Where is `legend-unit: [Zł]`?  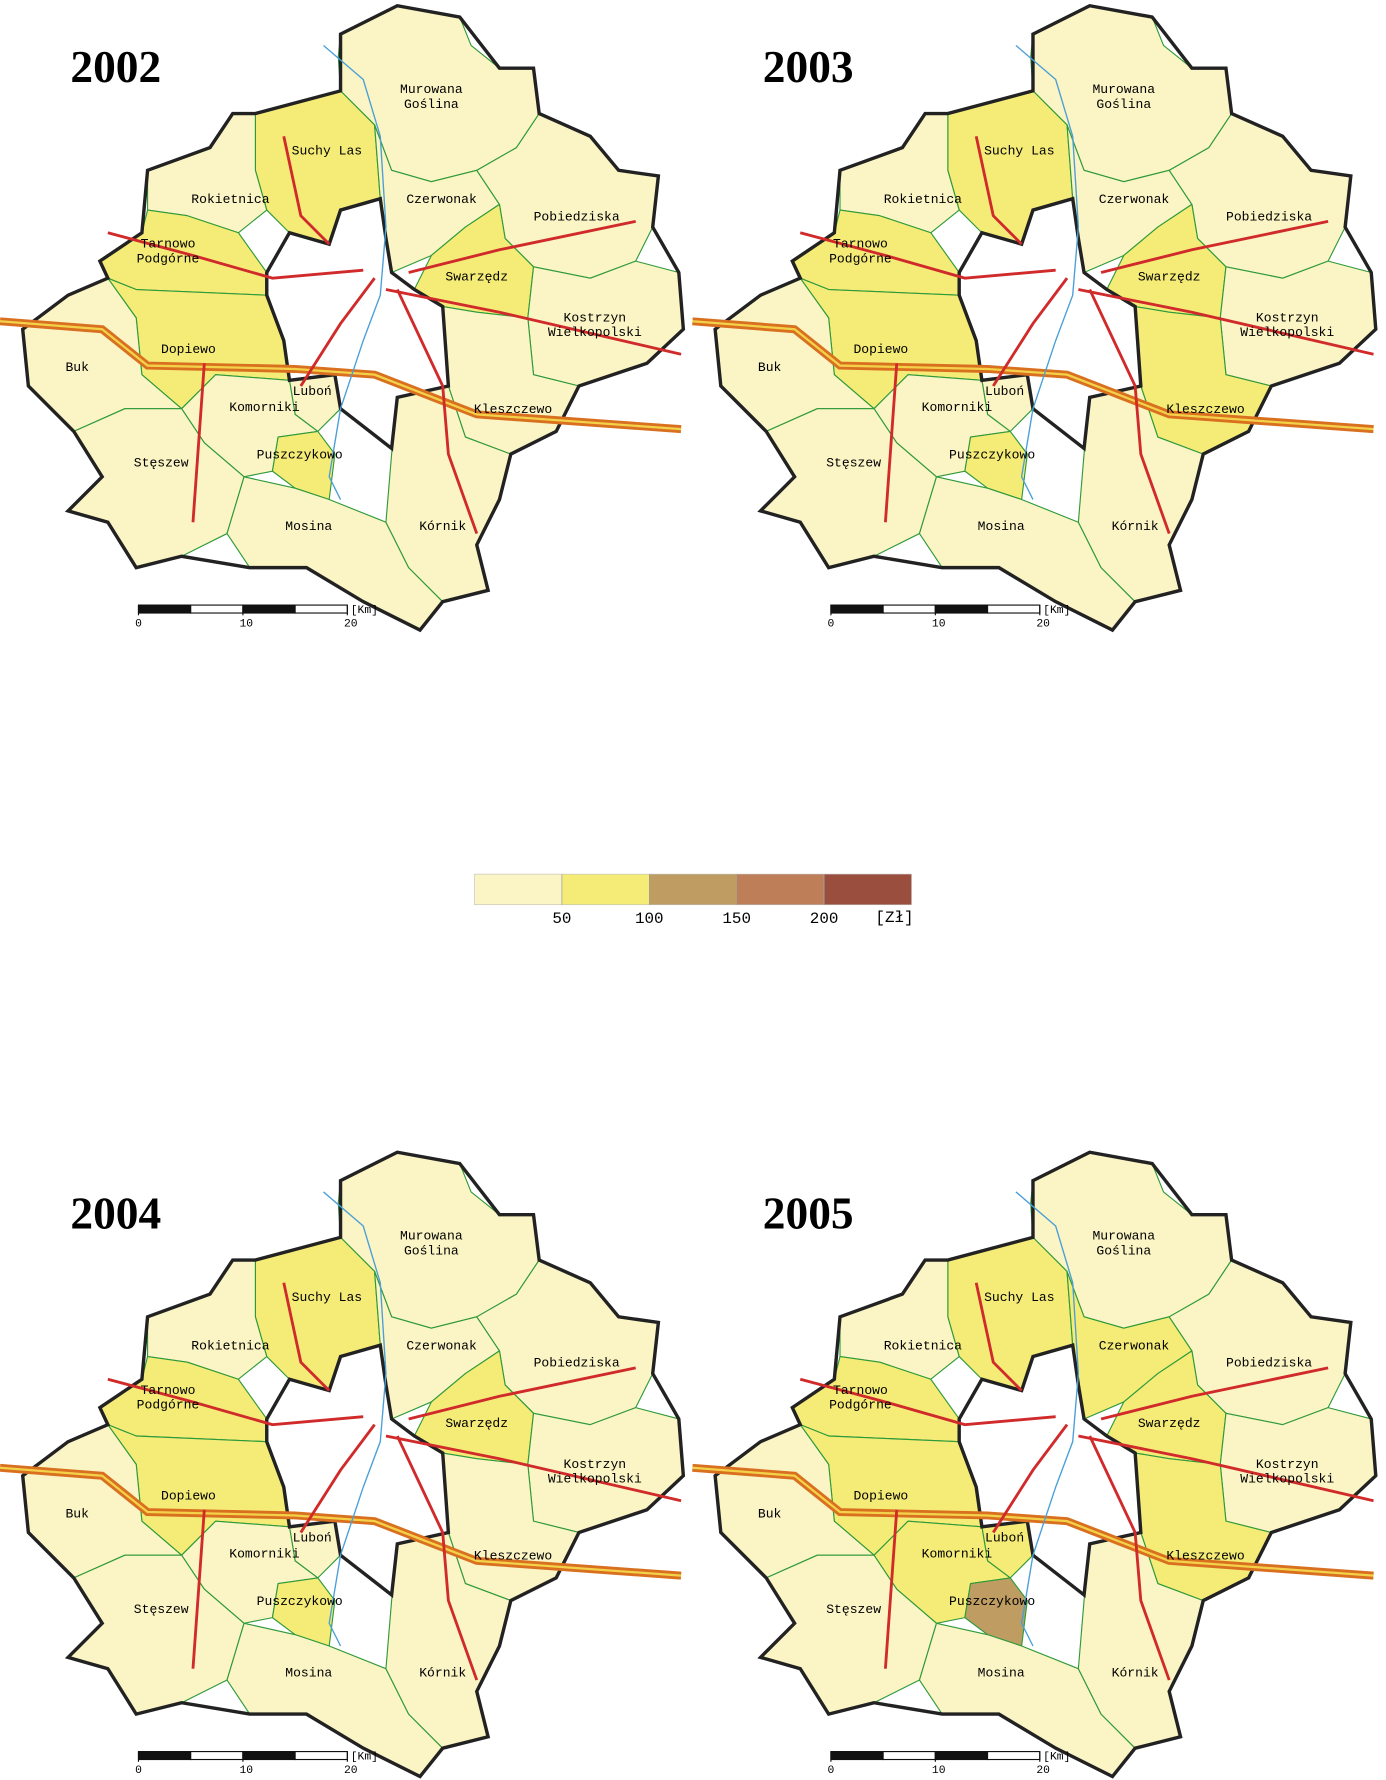
legend-unit: [Zł] is located at coordinates (894, 918).